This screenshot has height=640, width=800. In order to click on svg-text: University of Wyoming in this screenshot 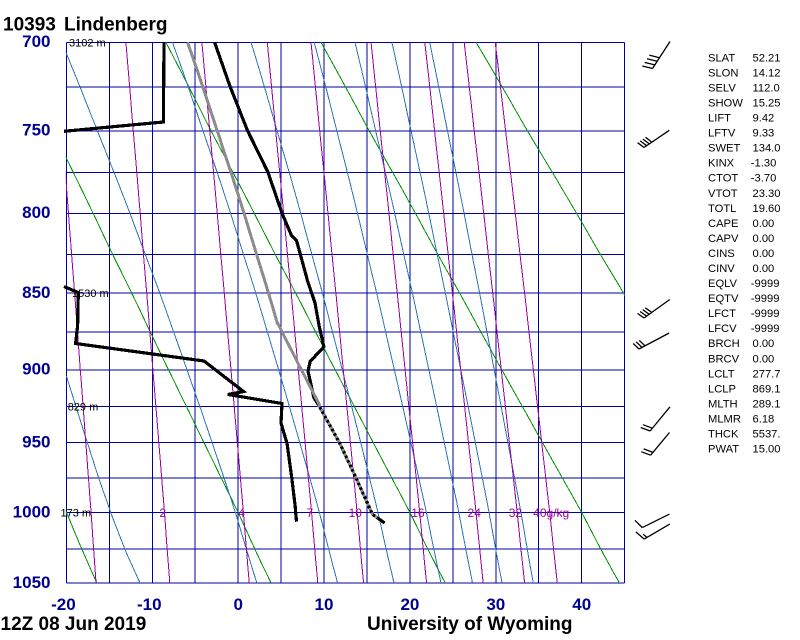, I will do `click(470, 624)`.